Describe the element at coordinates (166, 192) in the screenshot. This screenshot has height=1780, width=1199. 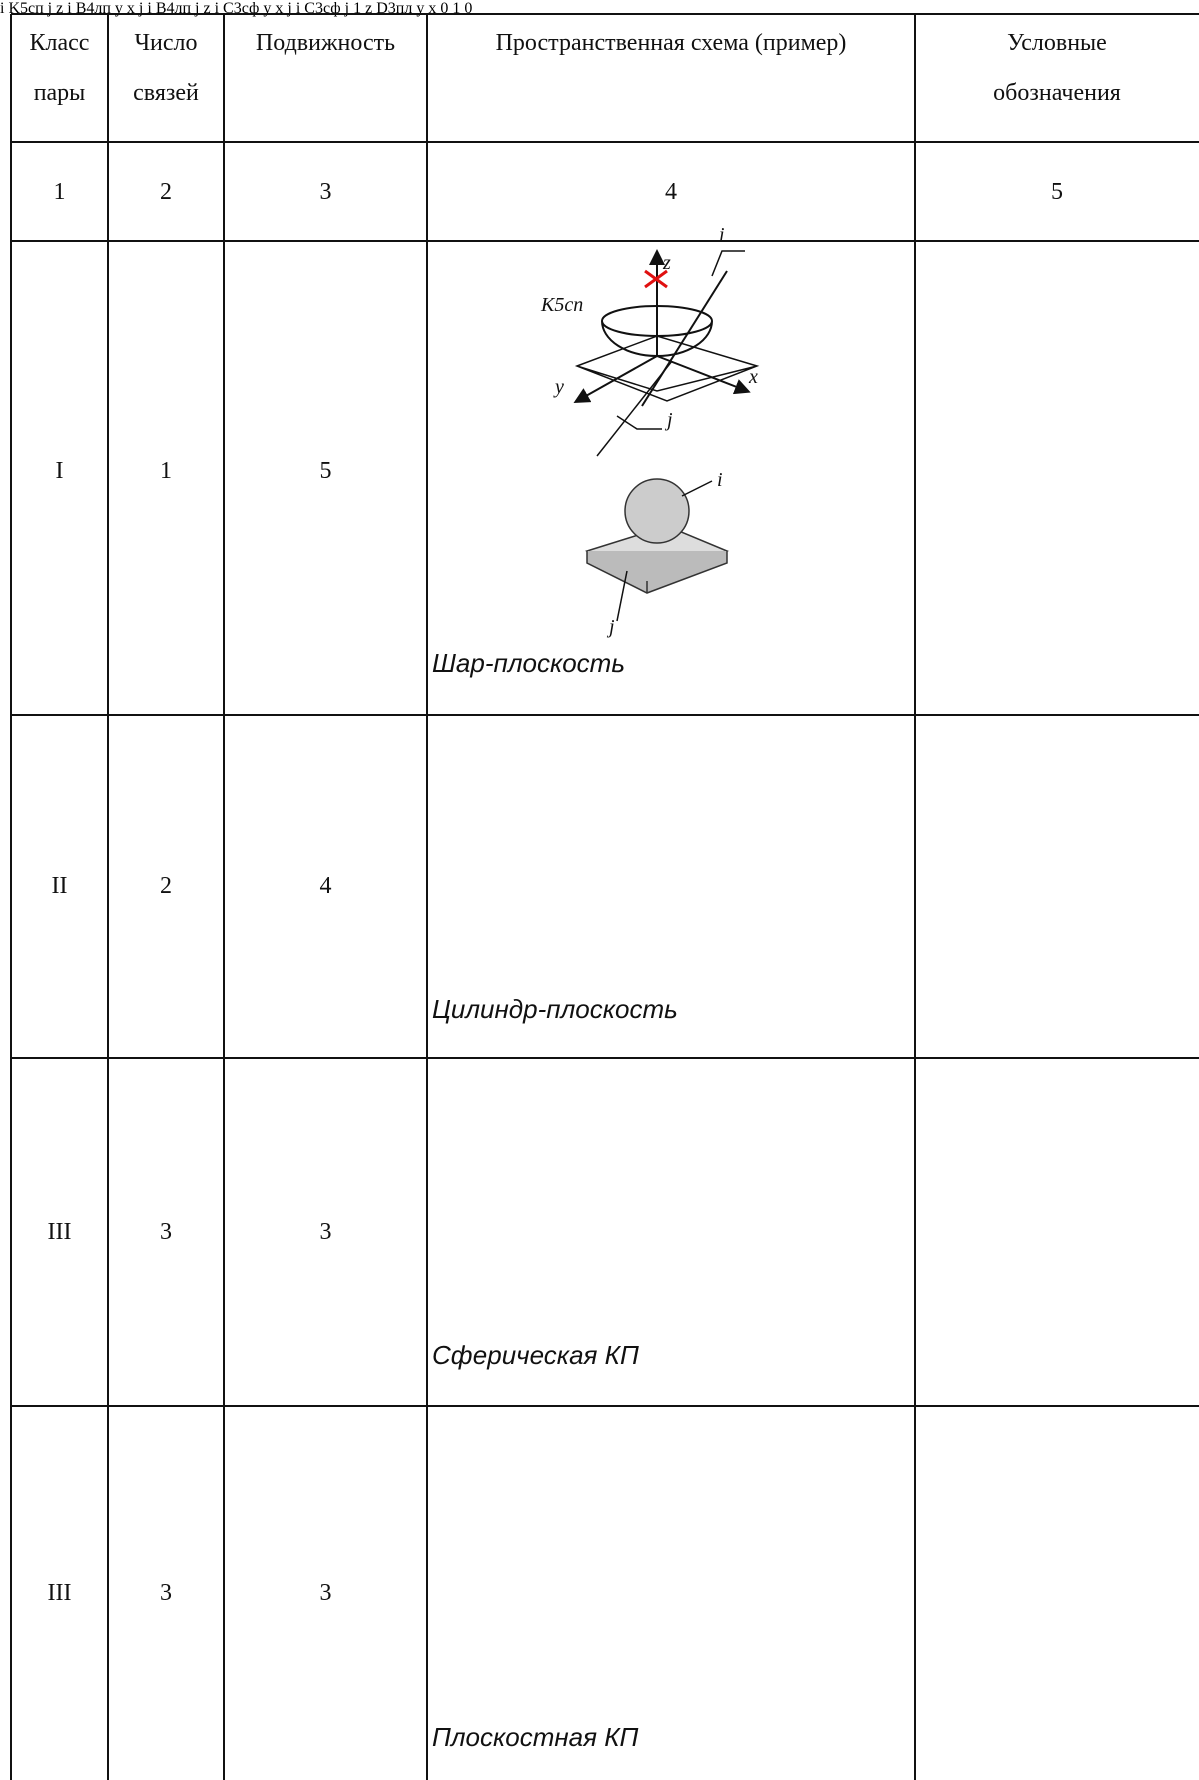
I see `number-cell: 2` at that location.